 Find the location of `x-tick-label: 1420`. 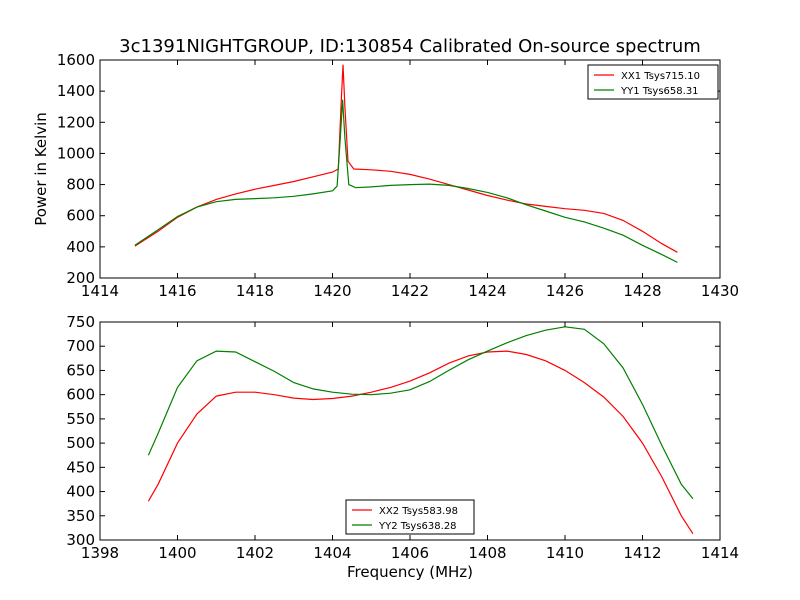

x-tick-label: 1420 is located at coordinates (332, 291).